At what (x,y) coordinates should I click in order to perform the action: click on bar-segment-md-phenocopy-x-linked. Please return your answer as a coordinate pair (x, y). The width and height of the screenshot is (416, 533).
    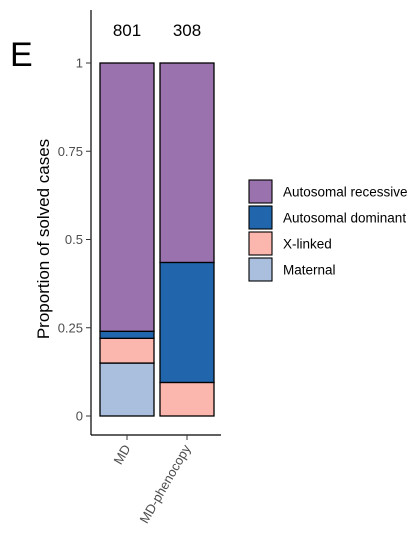
    Looking at the image, I should click on (187, 399).